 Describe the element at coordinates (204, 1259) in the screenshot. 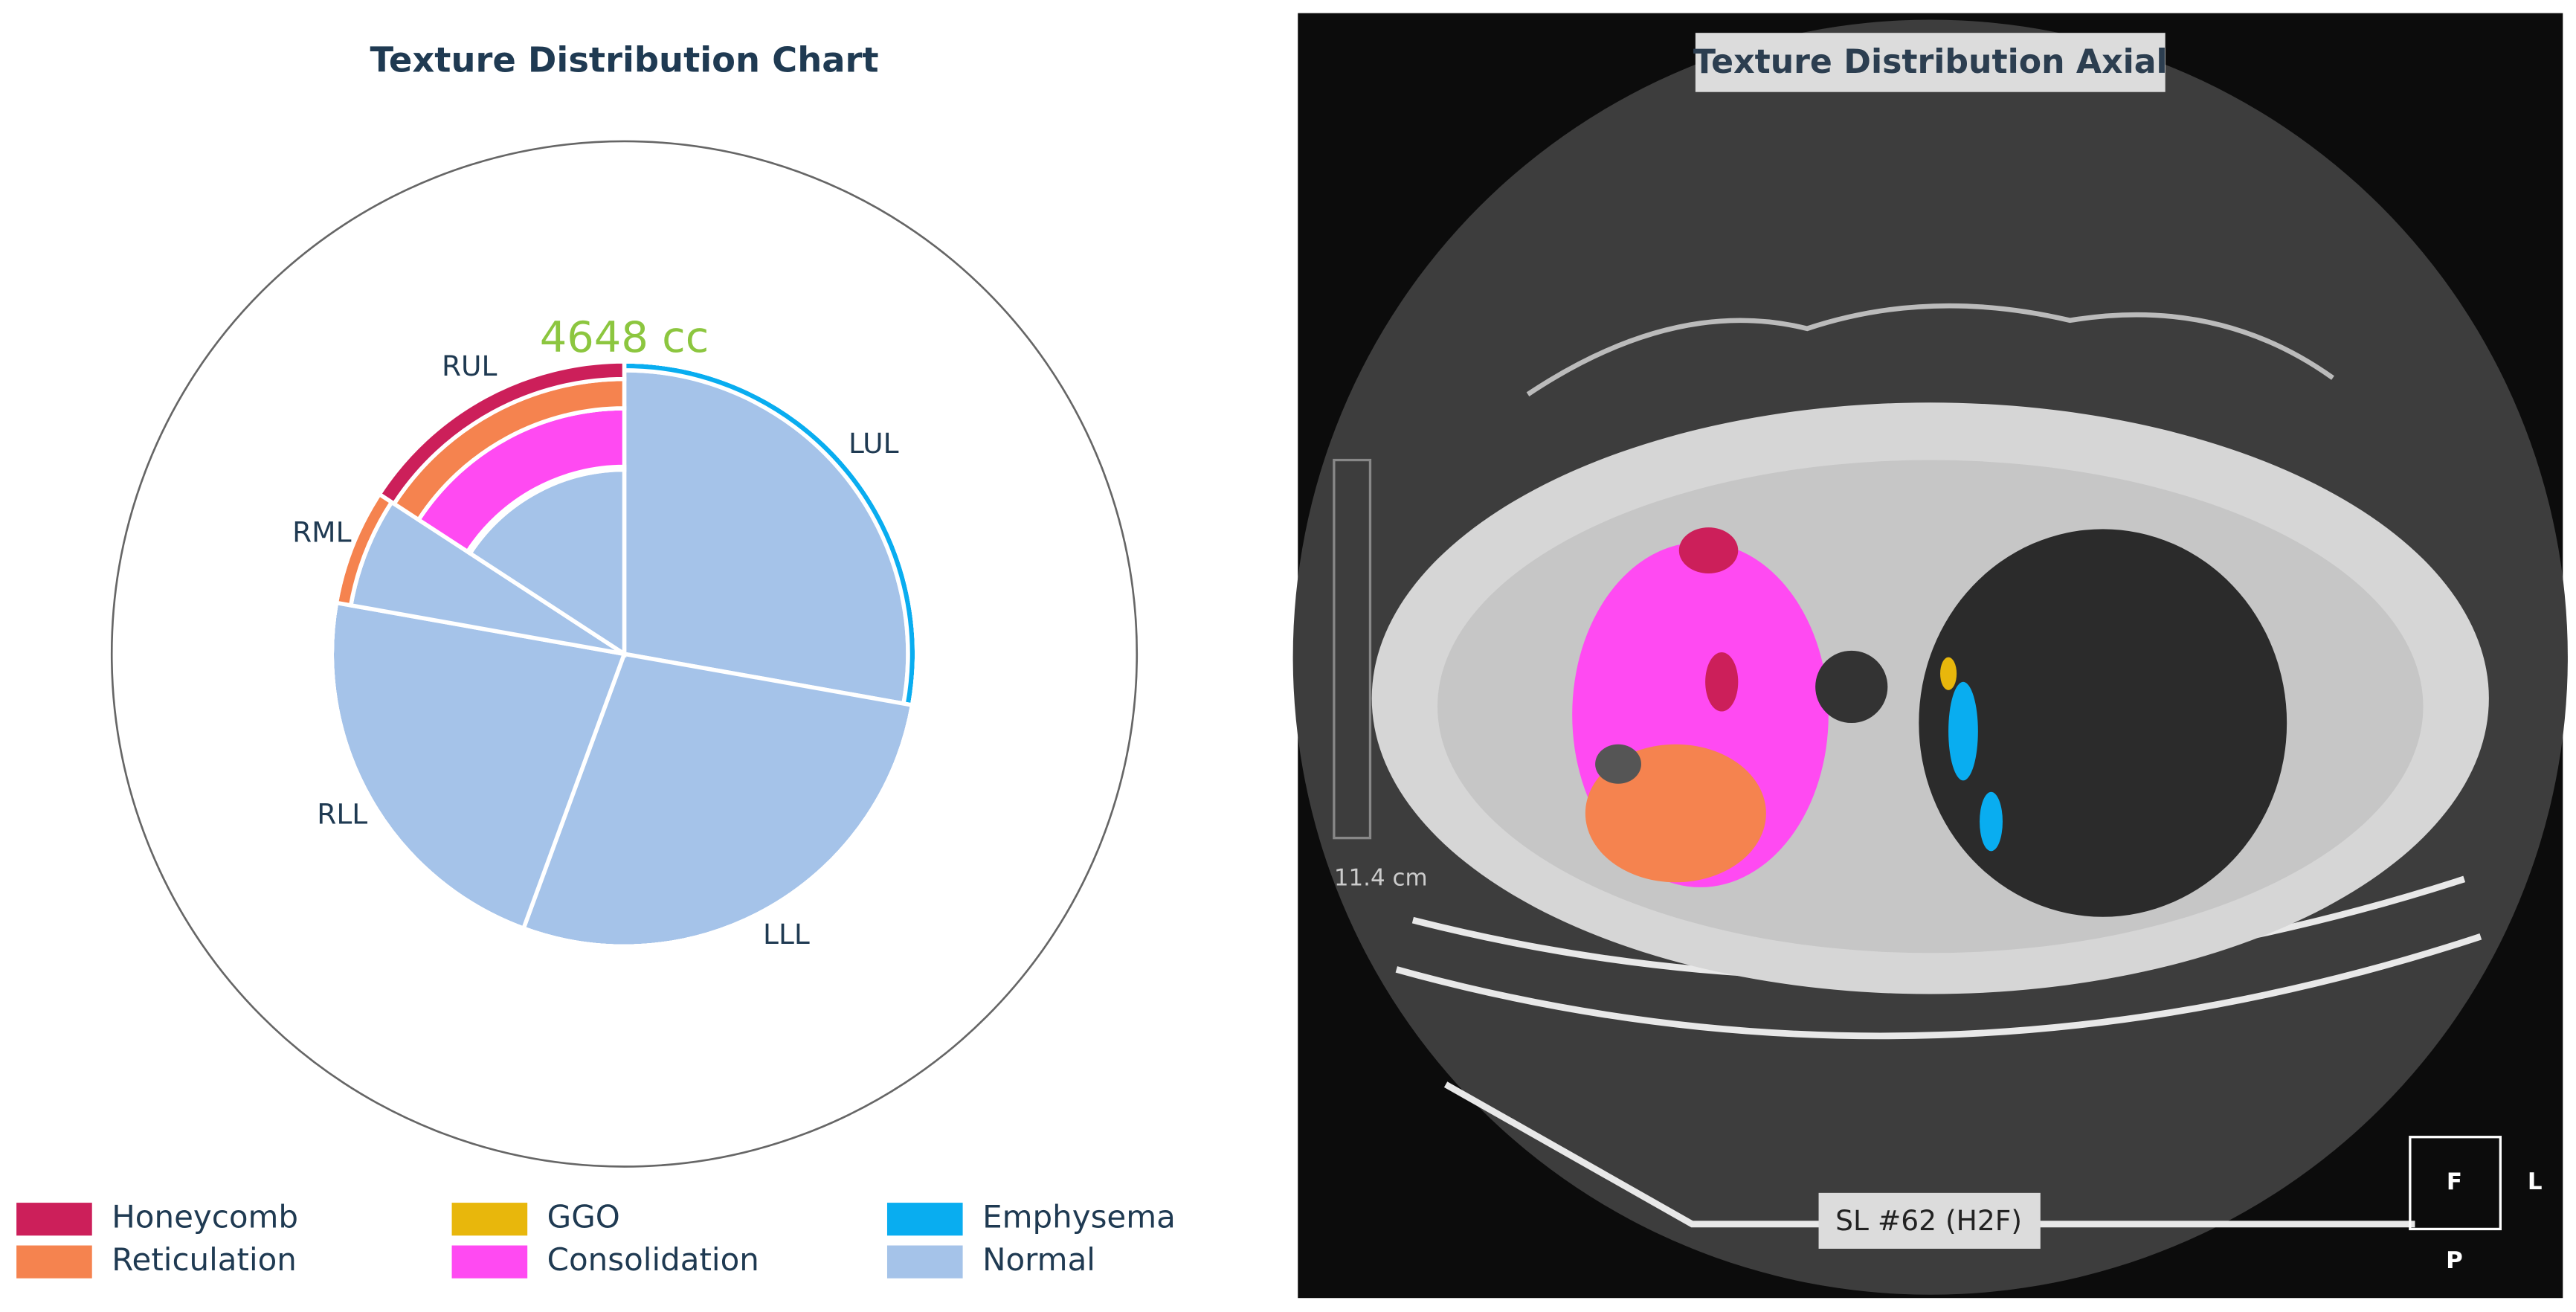

I see `legend-label: Reticulation` at that location.